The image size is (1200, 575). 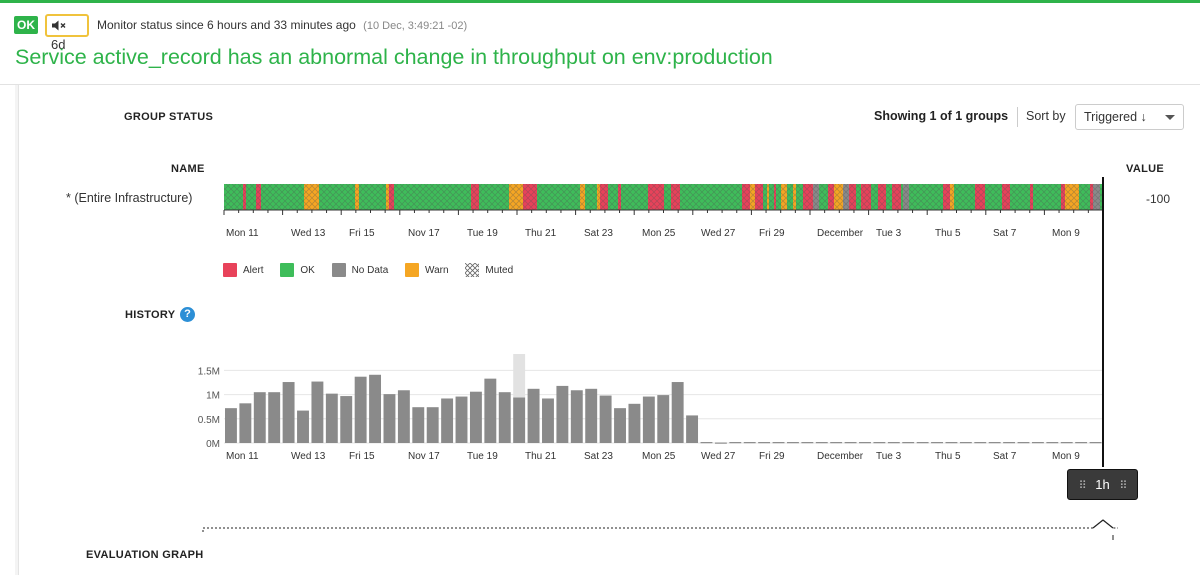 I want to click on y-tick-label: 0.5M, so click(x=209, y=420).